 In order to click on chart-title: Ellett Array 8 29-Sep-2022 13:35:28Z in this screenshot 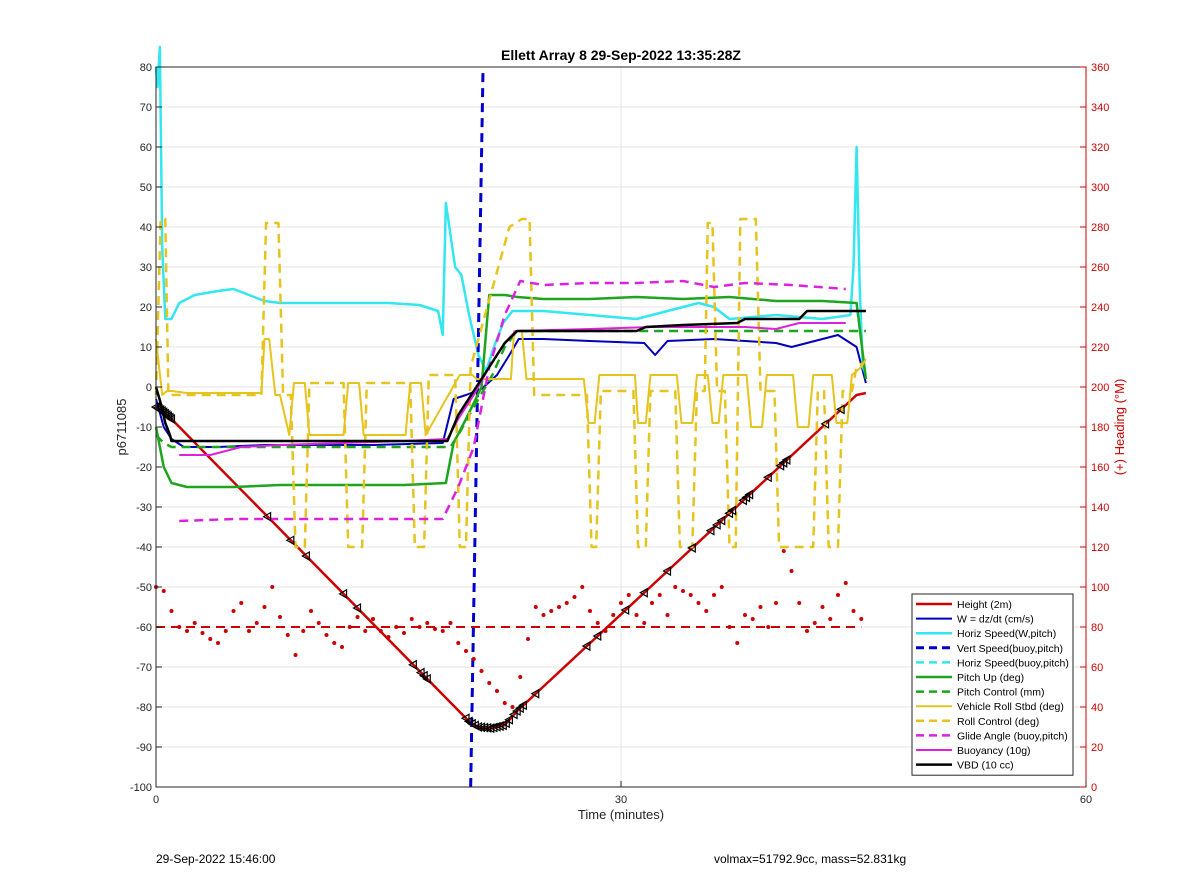, I will do `click(621, 55)`.